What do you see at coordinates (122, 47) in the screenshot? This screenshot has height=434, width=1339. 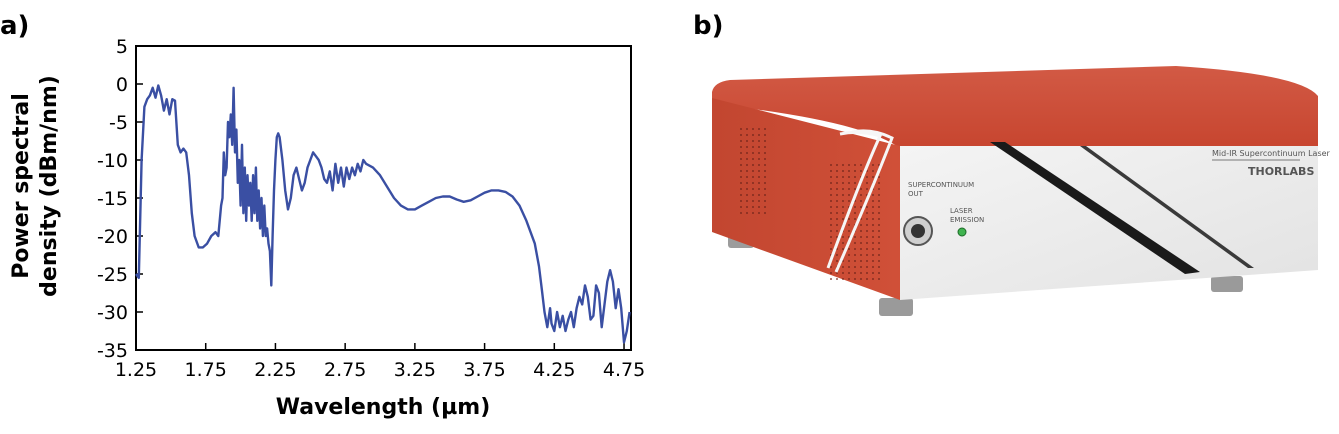 I see `y-tick-label: 5` at bounding box center [122, 47].